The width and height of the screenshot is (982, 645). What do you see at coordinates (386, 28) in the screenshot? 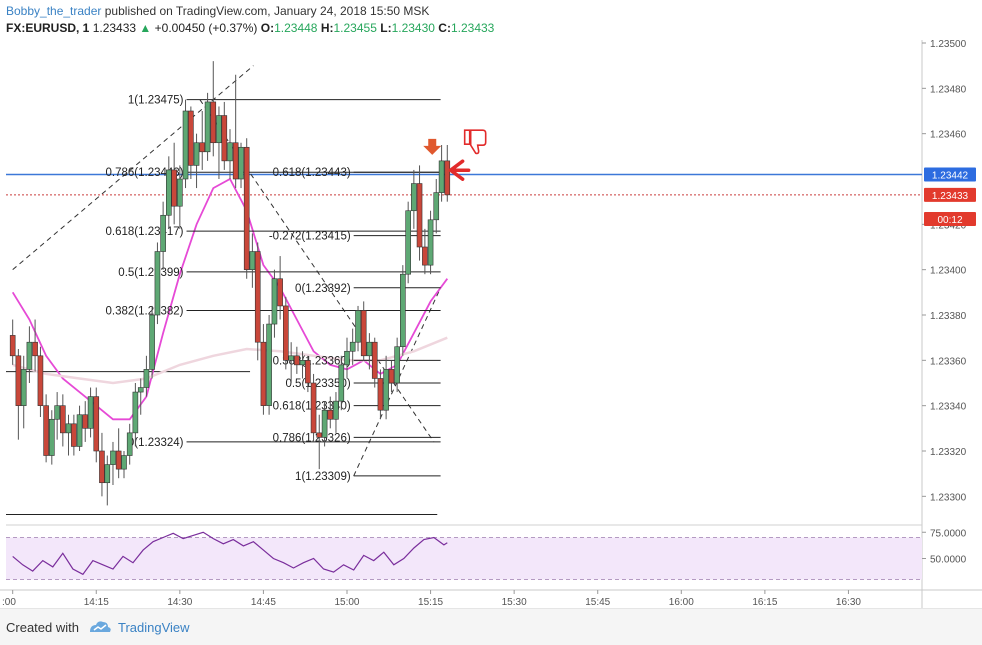
I see `low-label: L:` at bounding box center [386, 28].